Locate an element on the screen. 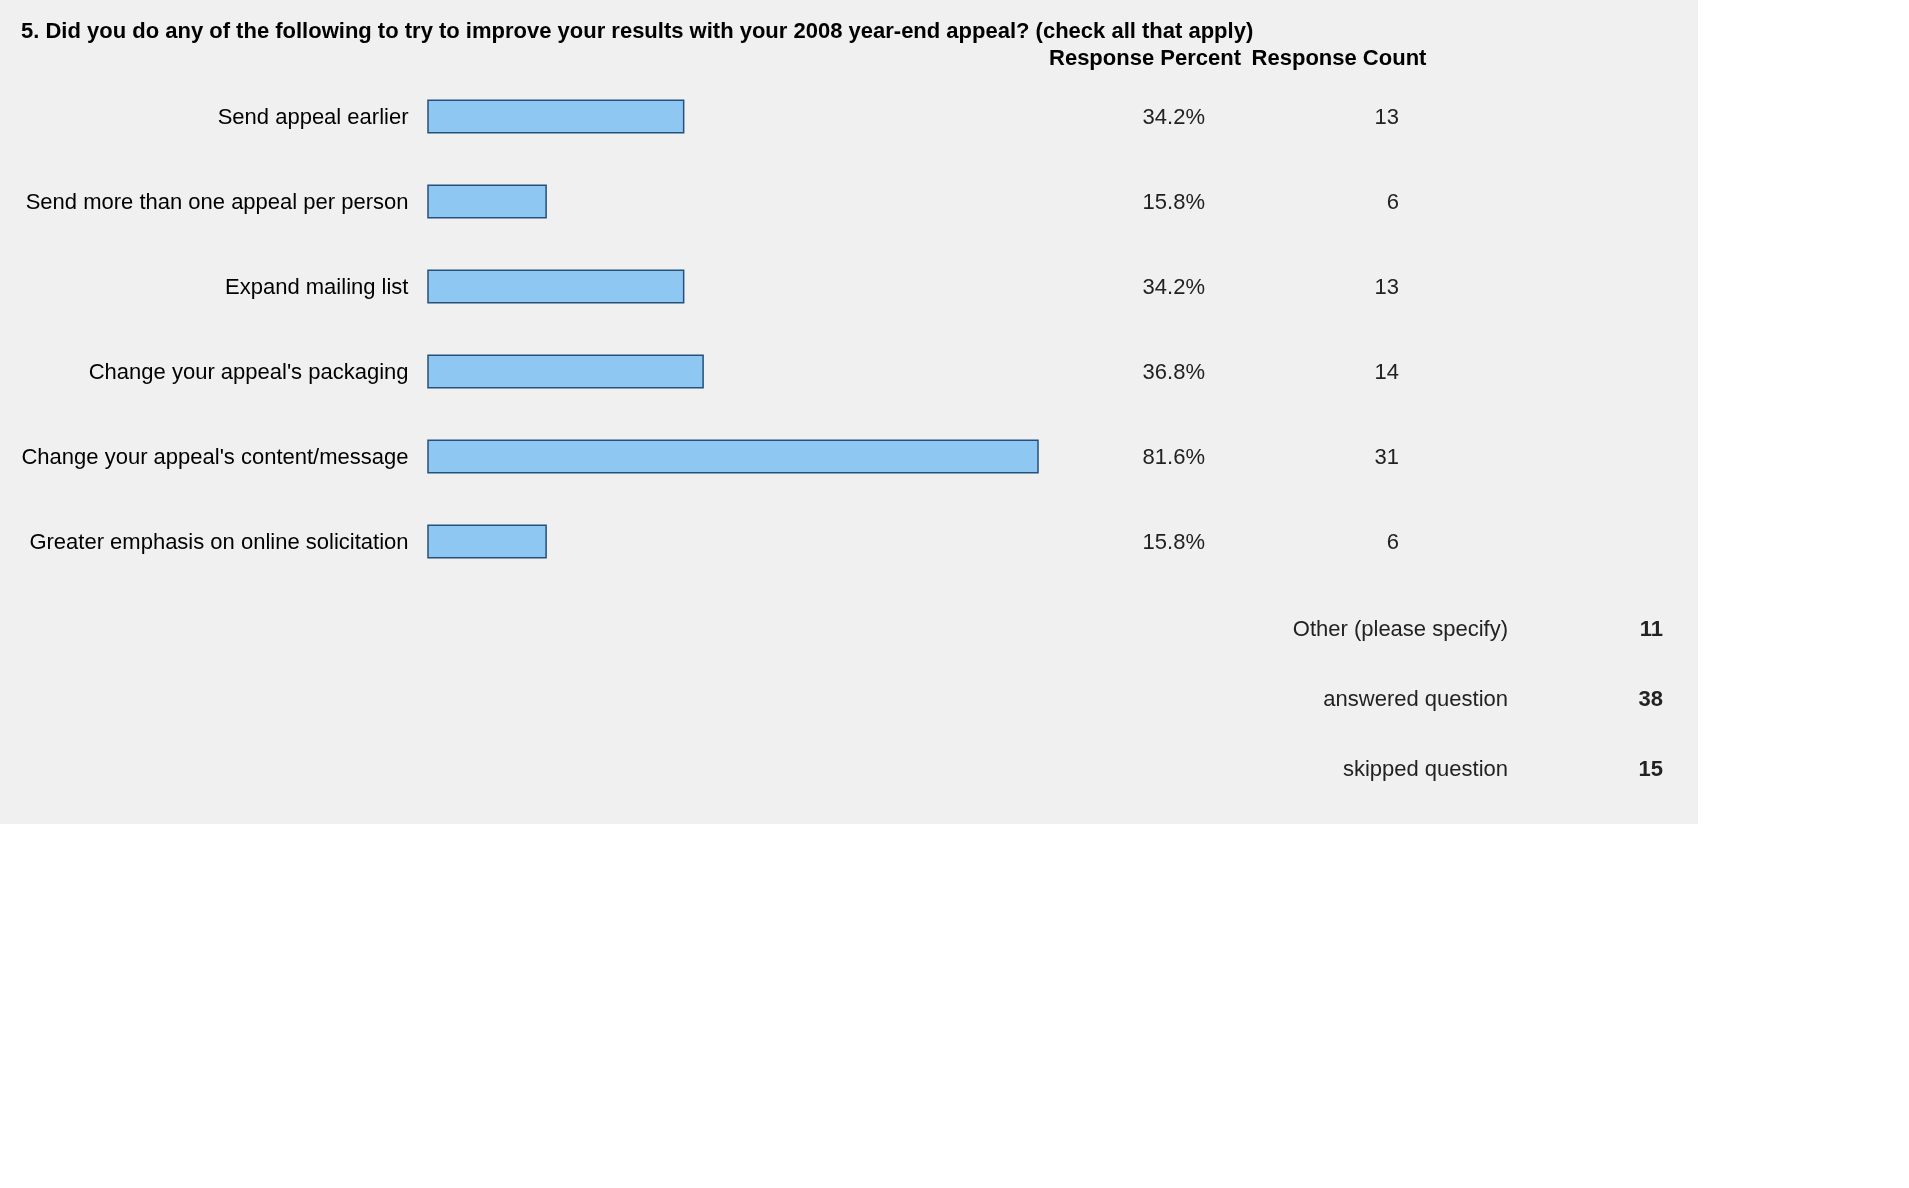 The height and width of the screenshot is (1188, 1909). y-tick-label: Change your appeal's content/message is located at coordinates (215, 456).